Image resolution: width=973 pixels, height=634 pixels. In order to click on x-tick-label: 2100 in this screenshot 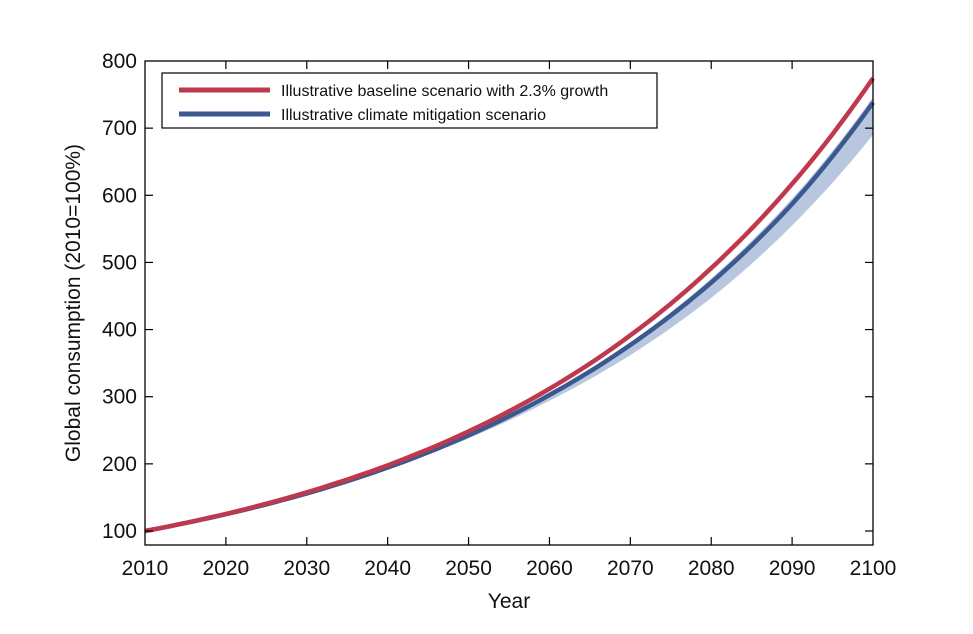, I will do `click(873, 568)`.